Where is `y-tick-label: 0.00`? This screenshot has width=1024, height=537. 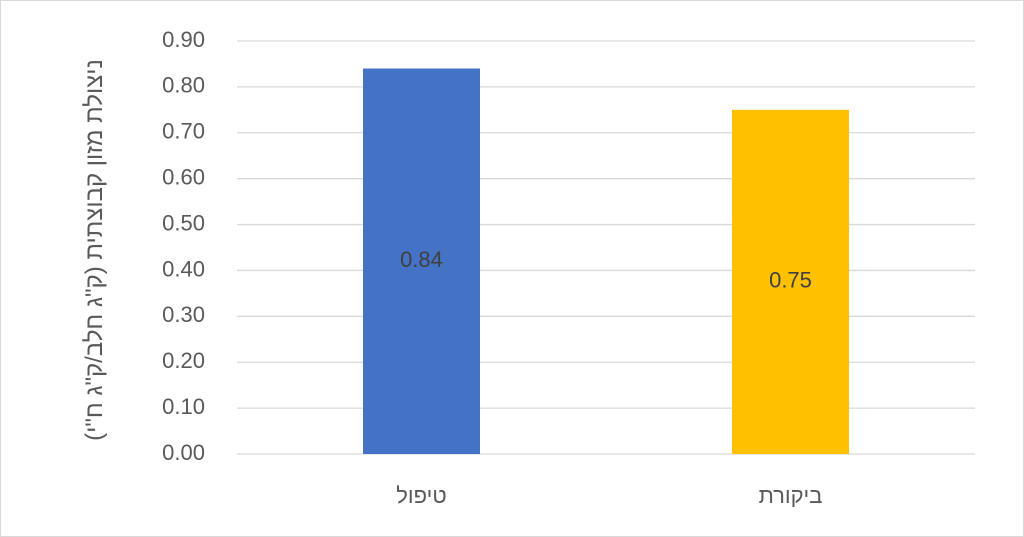 y-tick-label: 0.00 is located at coordinates (183, 452).